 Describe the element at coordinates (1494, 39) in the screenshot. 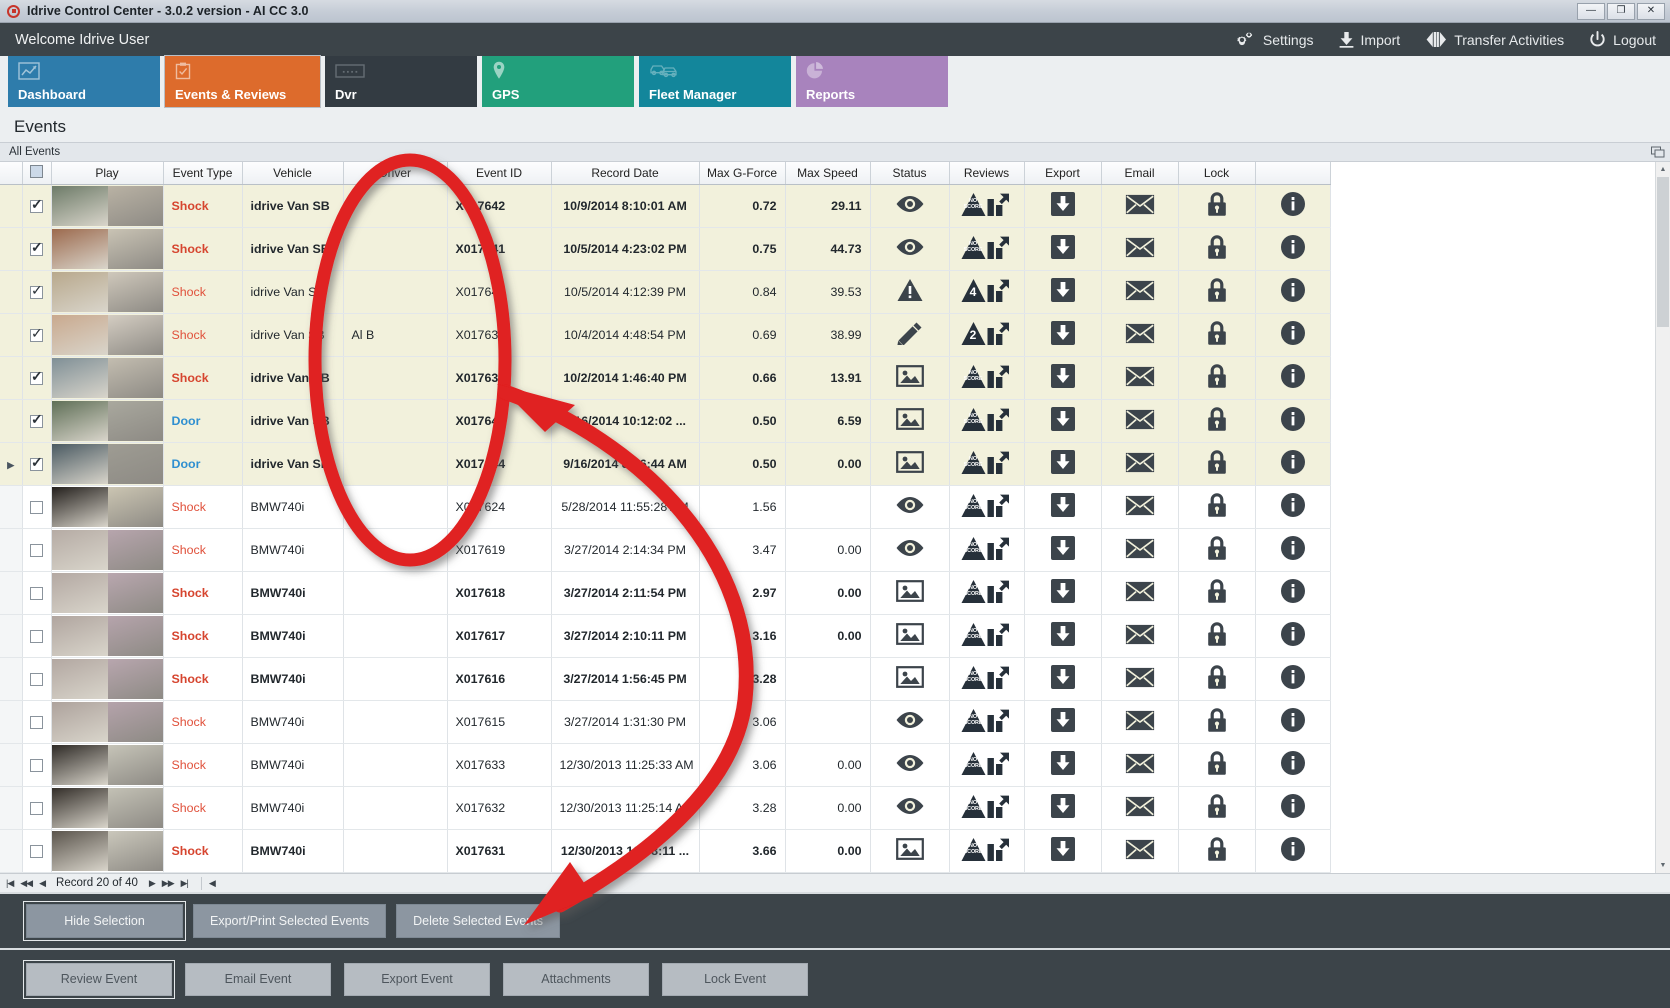

I see `transfer-activities-button: Transfer Activities` at that location.